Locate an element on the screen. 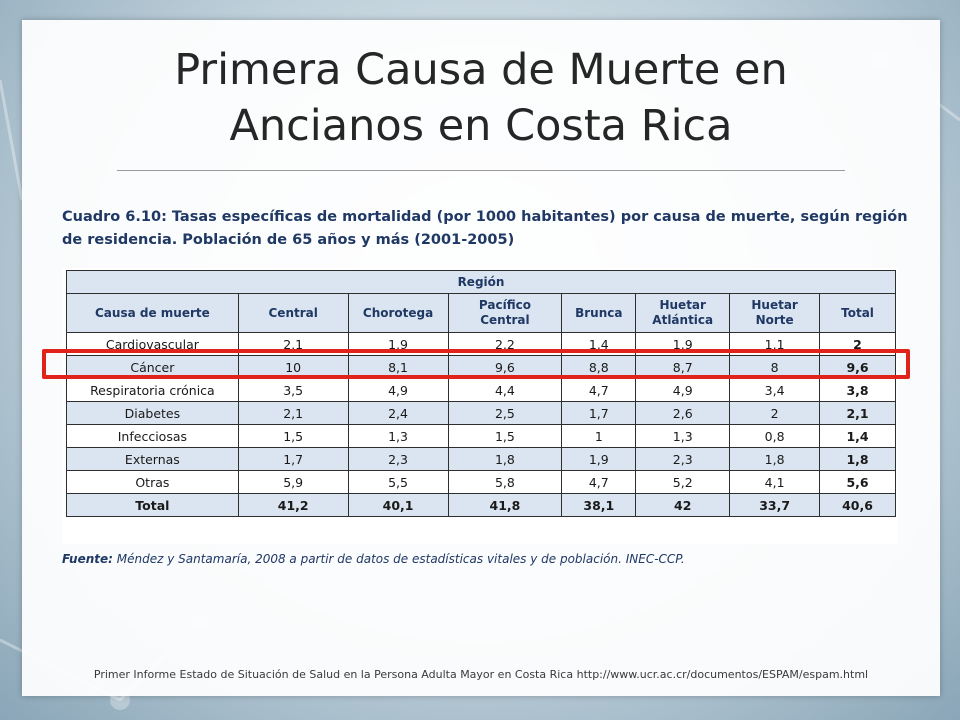 This screenshot has height=720, width=960. table-row: Externas 1,7 2,3 1,8 1,9 2,3 1,8 1,8 is located at coordinates (481, 459).